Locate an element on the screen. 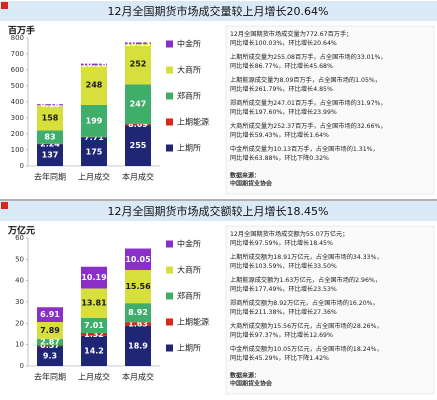 Image resolution: width=437 pixels, height=400 pixels. y-tick-label: 40 is located at coordinates (19, 281).